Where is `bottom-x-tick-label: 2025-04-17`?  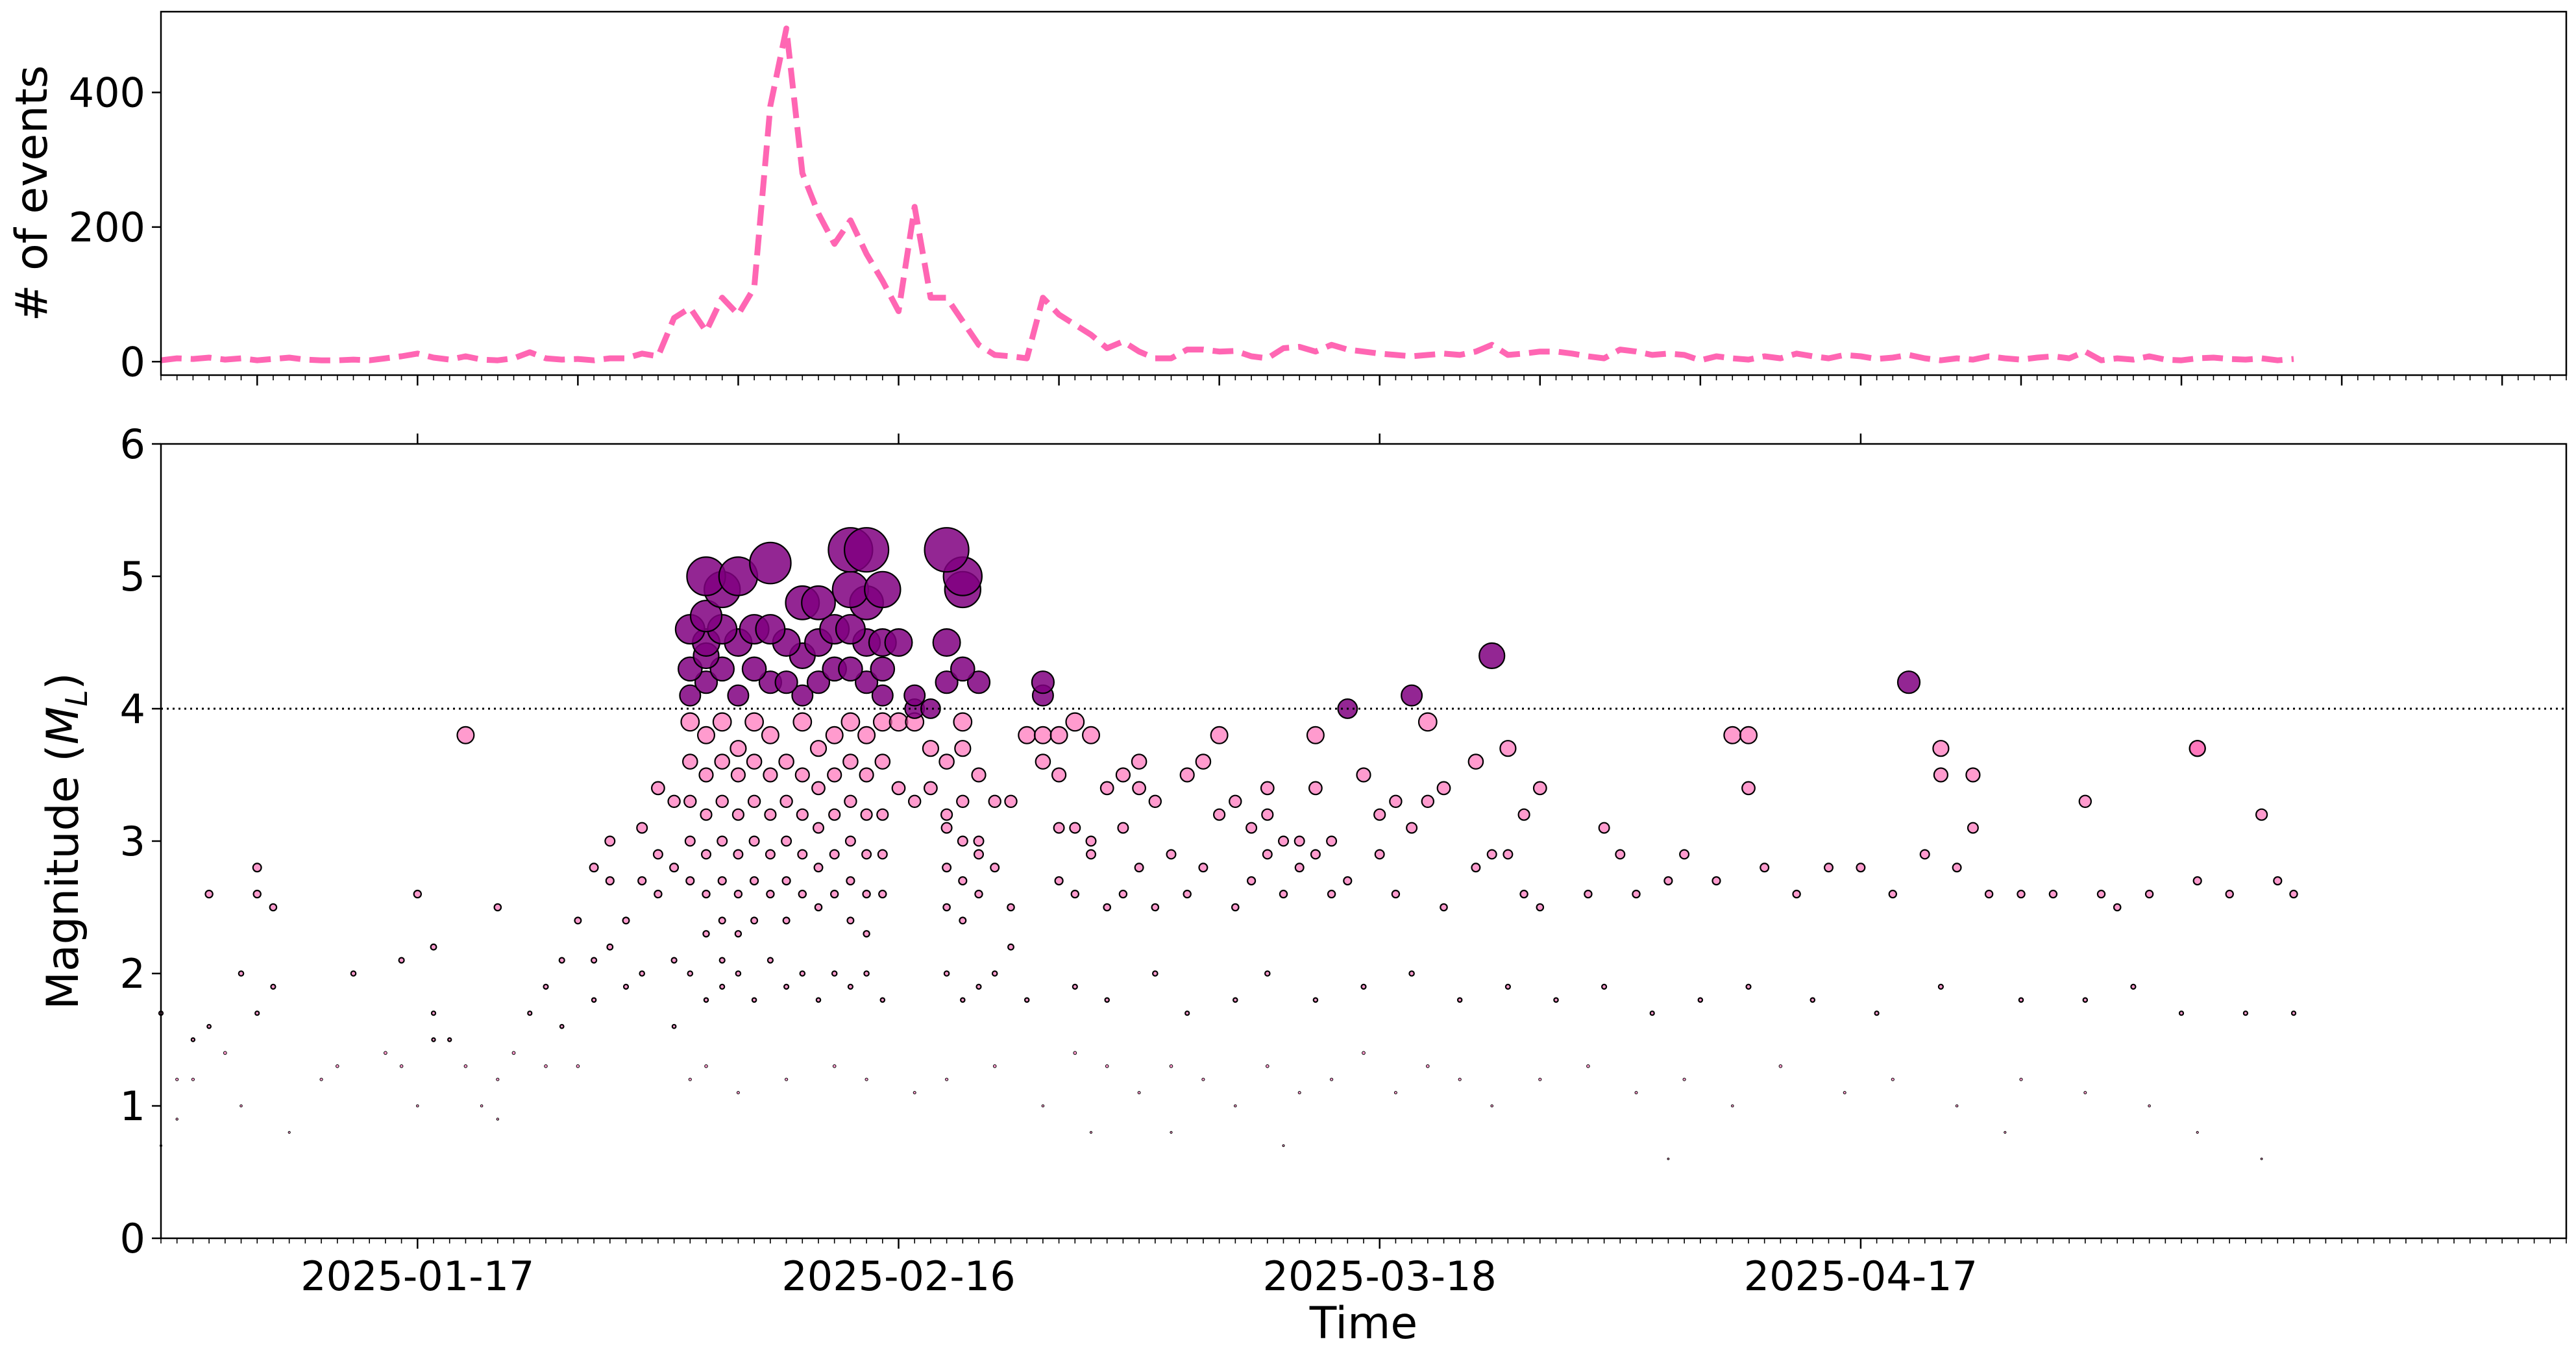
bottom-x-tick-label: 2025-04-17 is located at coordinates (1861, 1276).